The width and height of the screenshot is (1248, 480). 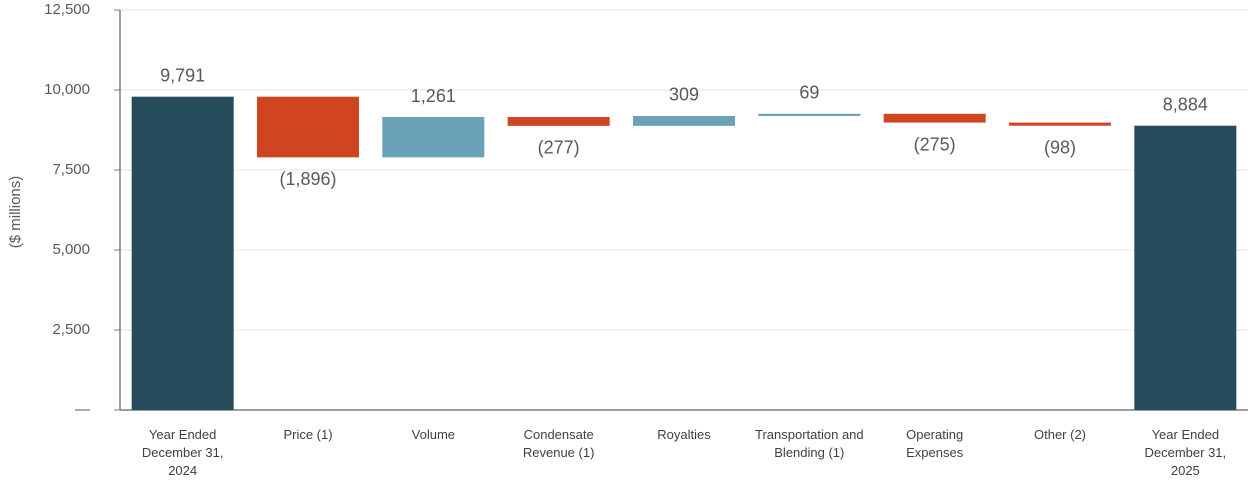 What do you see at coordinates (935, 443) in the screenshot?
I see `x-tick-label: Operating Expenses` at bounding box center [935, 443].